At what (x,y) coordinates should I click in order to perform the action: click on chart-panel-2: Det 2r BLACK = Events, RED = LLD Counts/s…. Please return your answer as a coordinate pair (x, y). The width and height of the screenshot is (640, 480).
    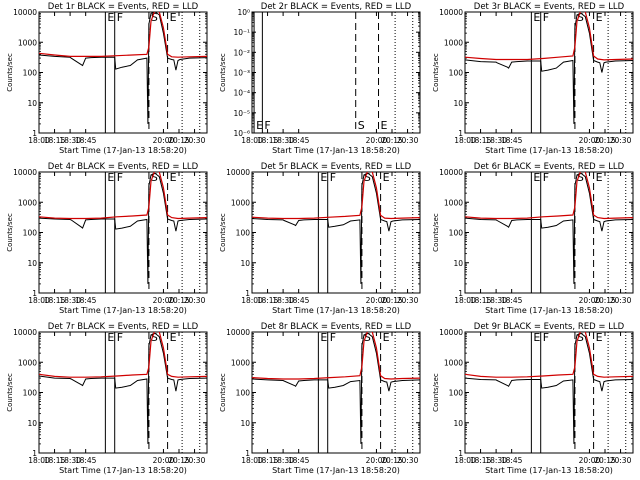
    Looking at the image, I should click on (320, 78).